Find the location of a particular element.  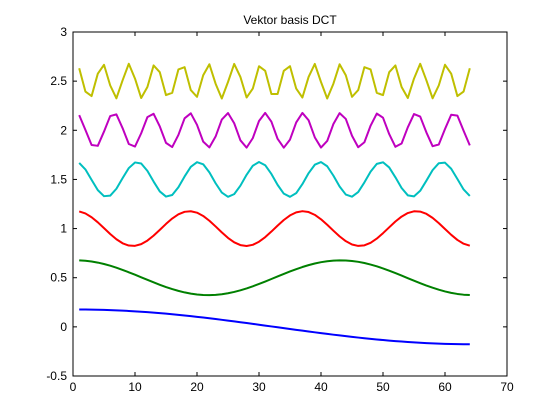

chart-title: Vektor basis DCT is located at coordinates (290, 20).